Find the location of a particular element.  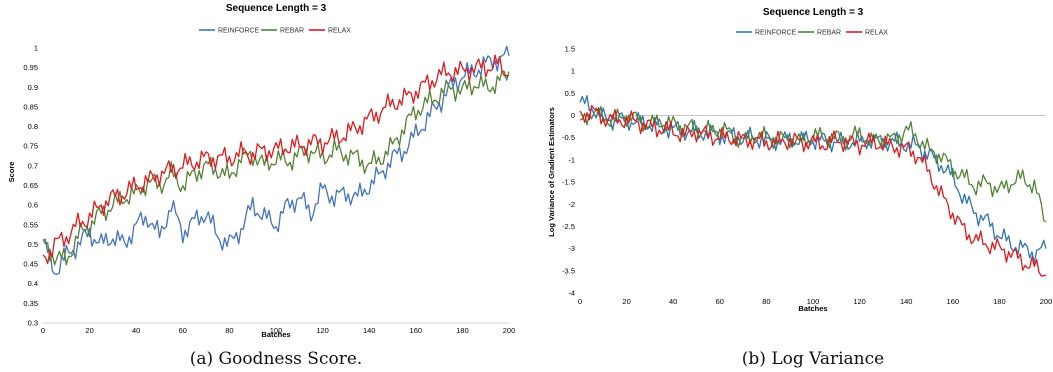

caption: (b) Log Variance is located at coordinates (813, 359).